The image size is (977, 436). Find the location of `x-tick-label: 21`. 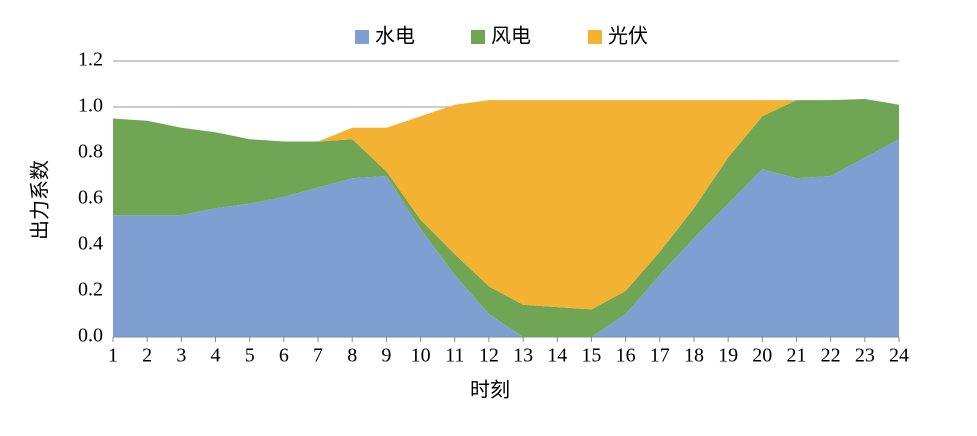

x-tick-label: 21 is located at coordinates (796, 356).